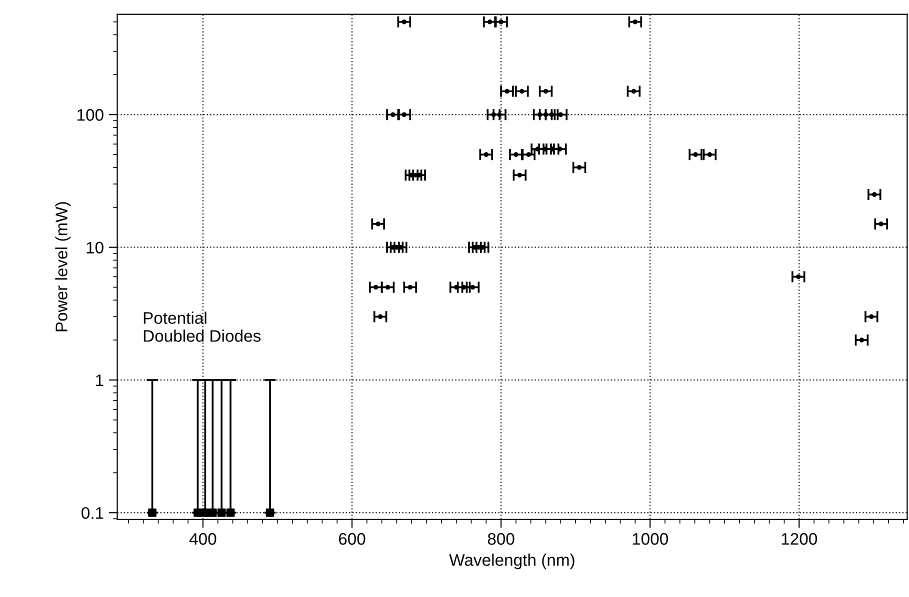 This screenshot has height=597, width=909. Describe the element at coordinates (650, 539) in the screenshot. I see `x-tick-label: 1000` at that location.